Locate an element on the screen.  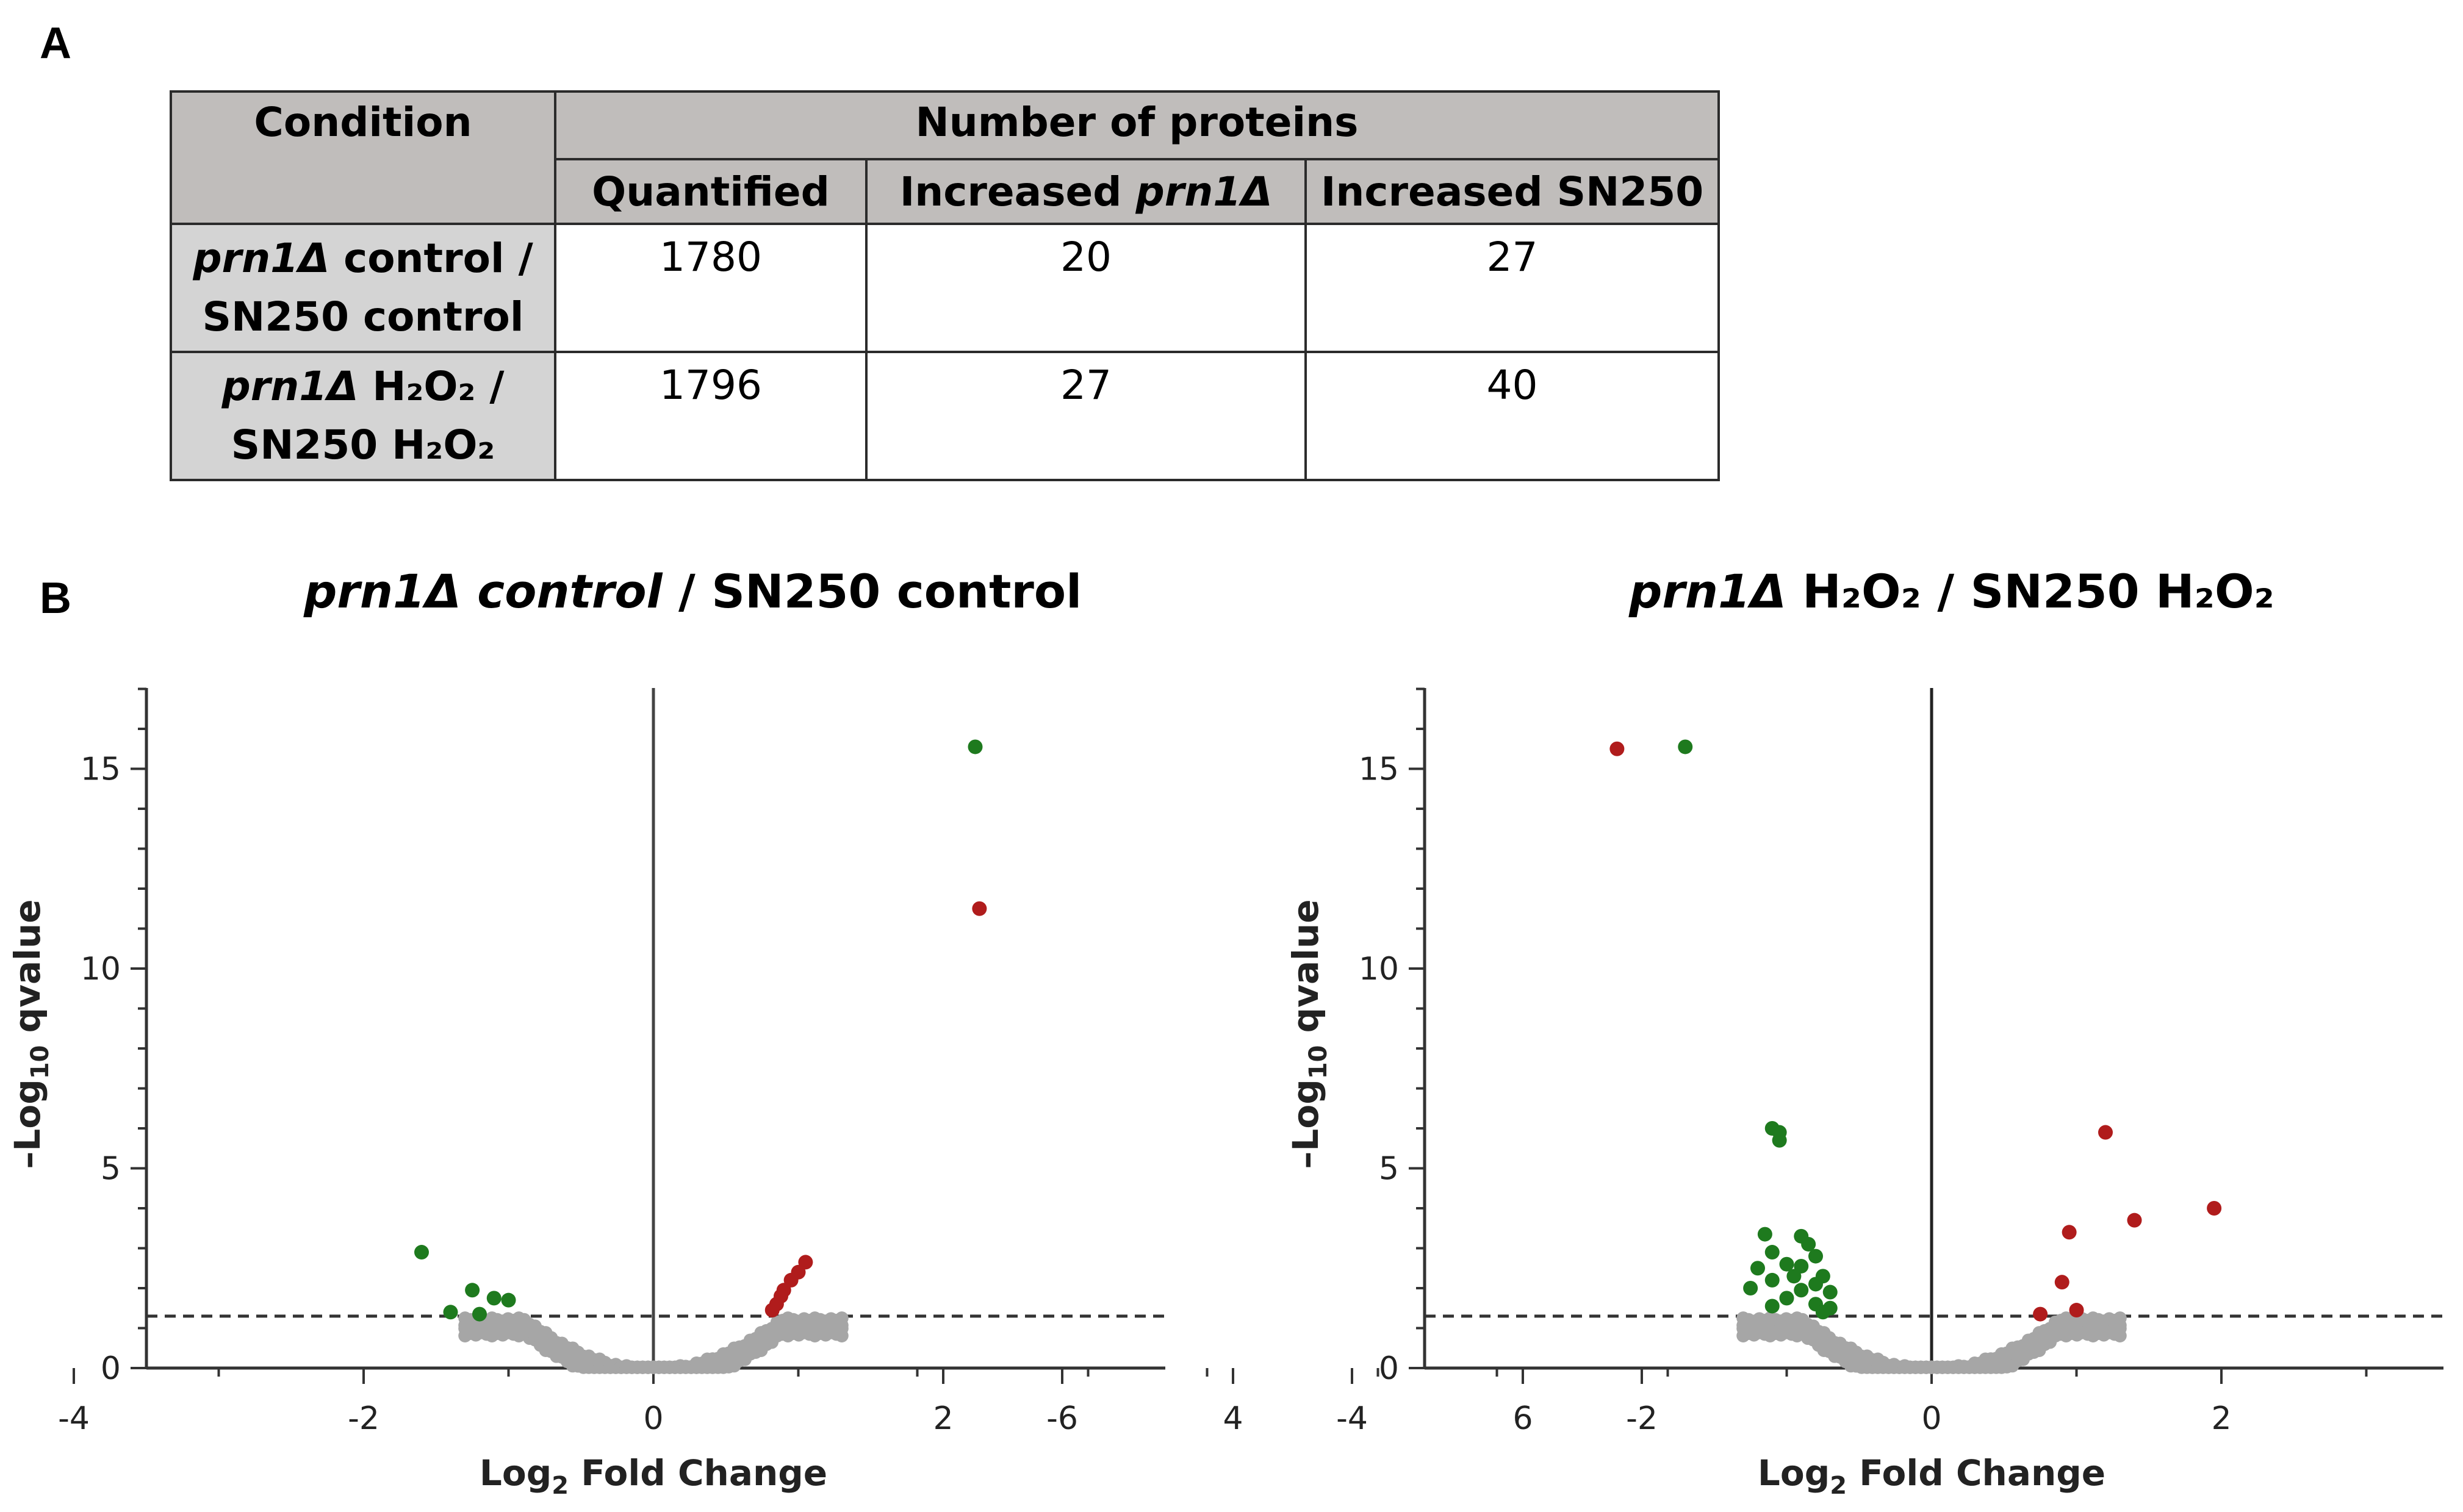
cell-increased-mutant: 20 is located at coordinates (1086, 288).